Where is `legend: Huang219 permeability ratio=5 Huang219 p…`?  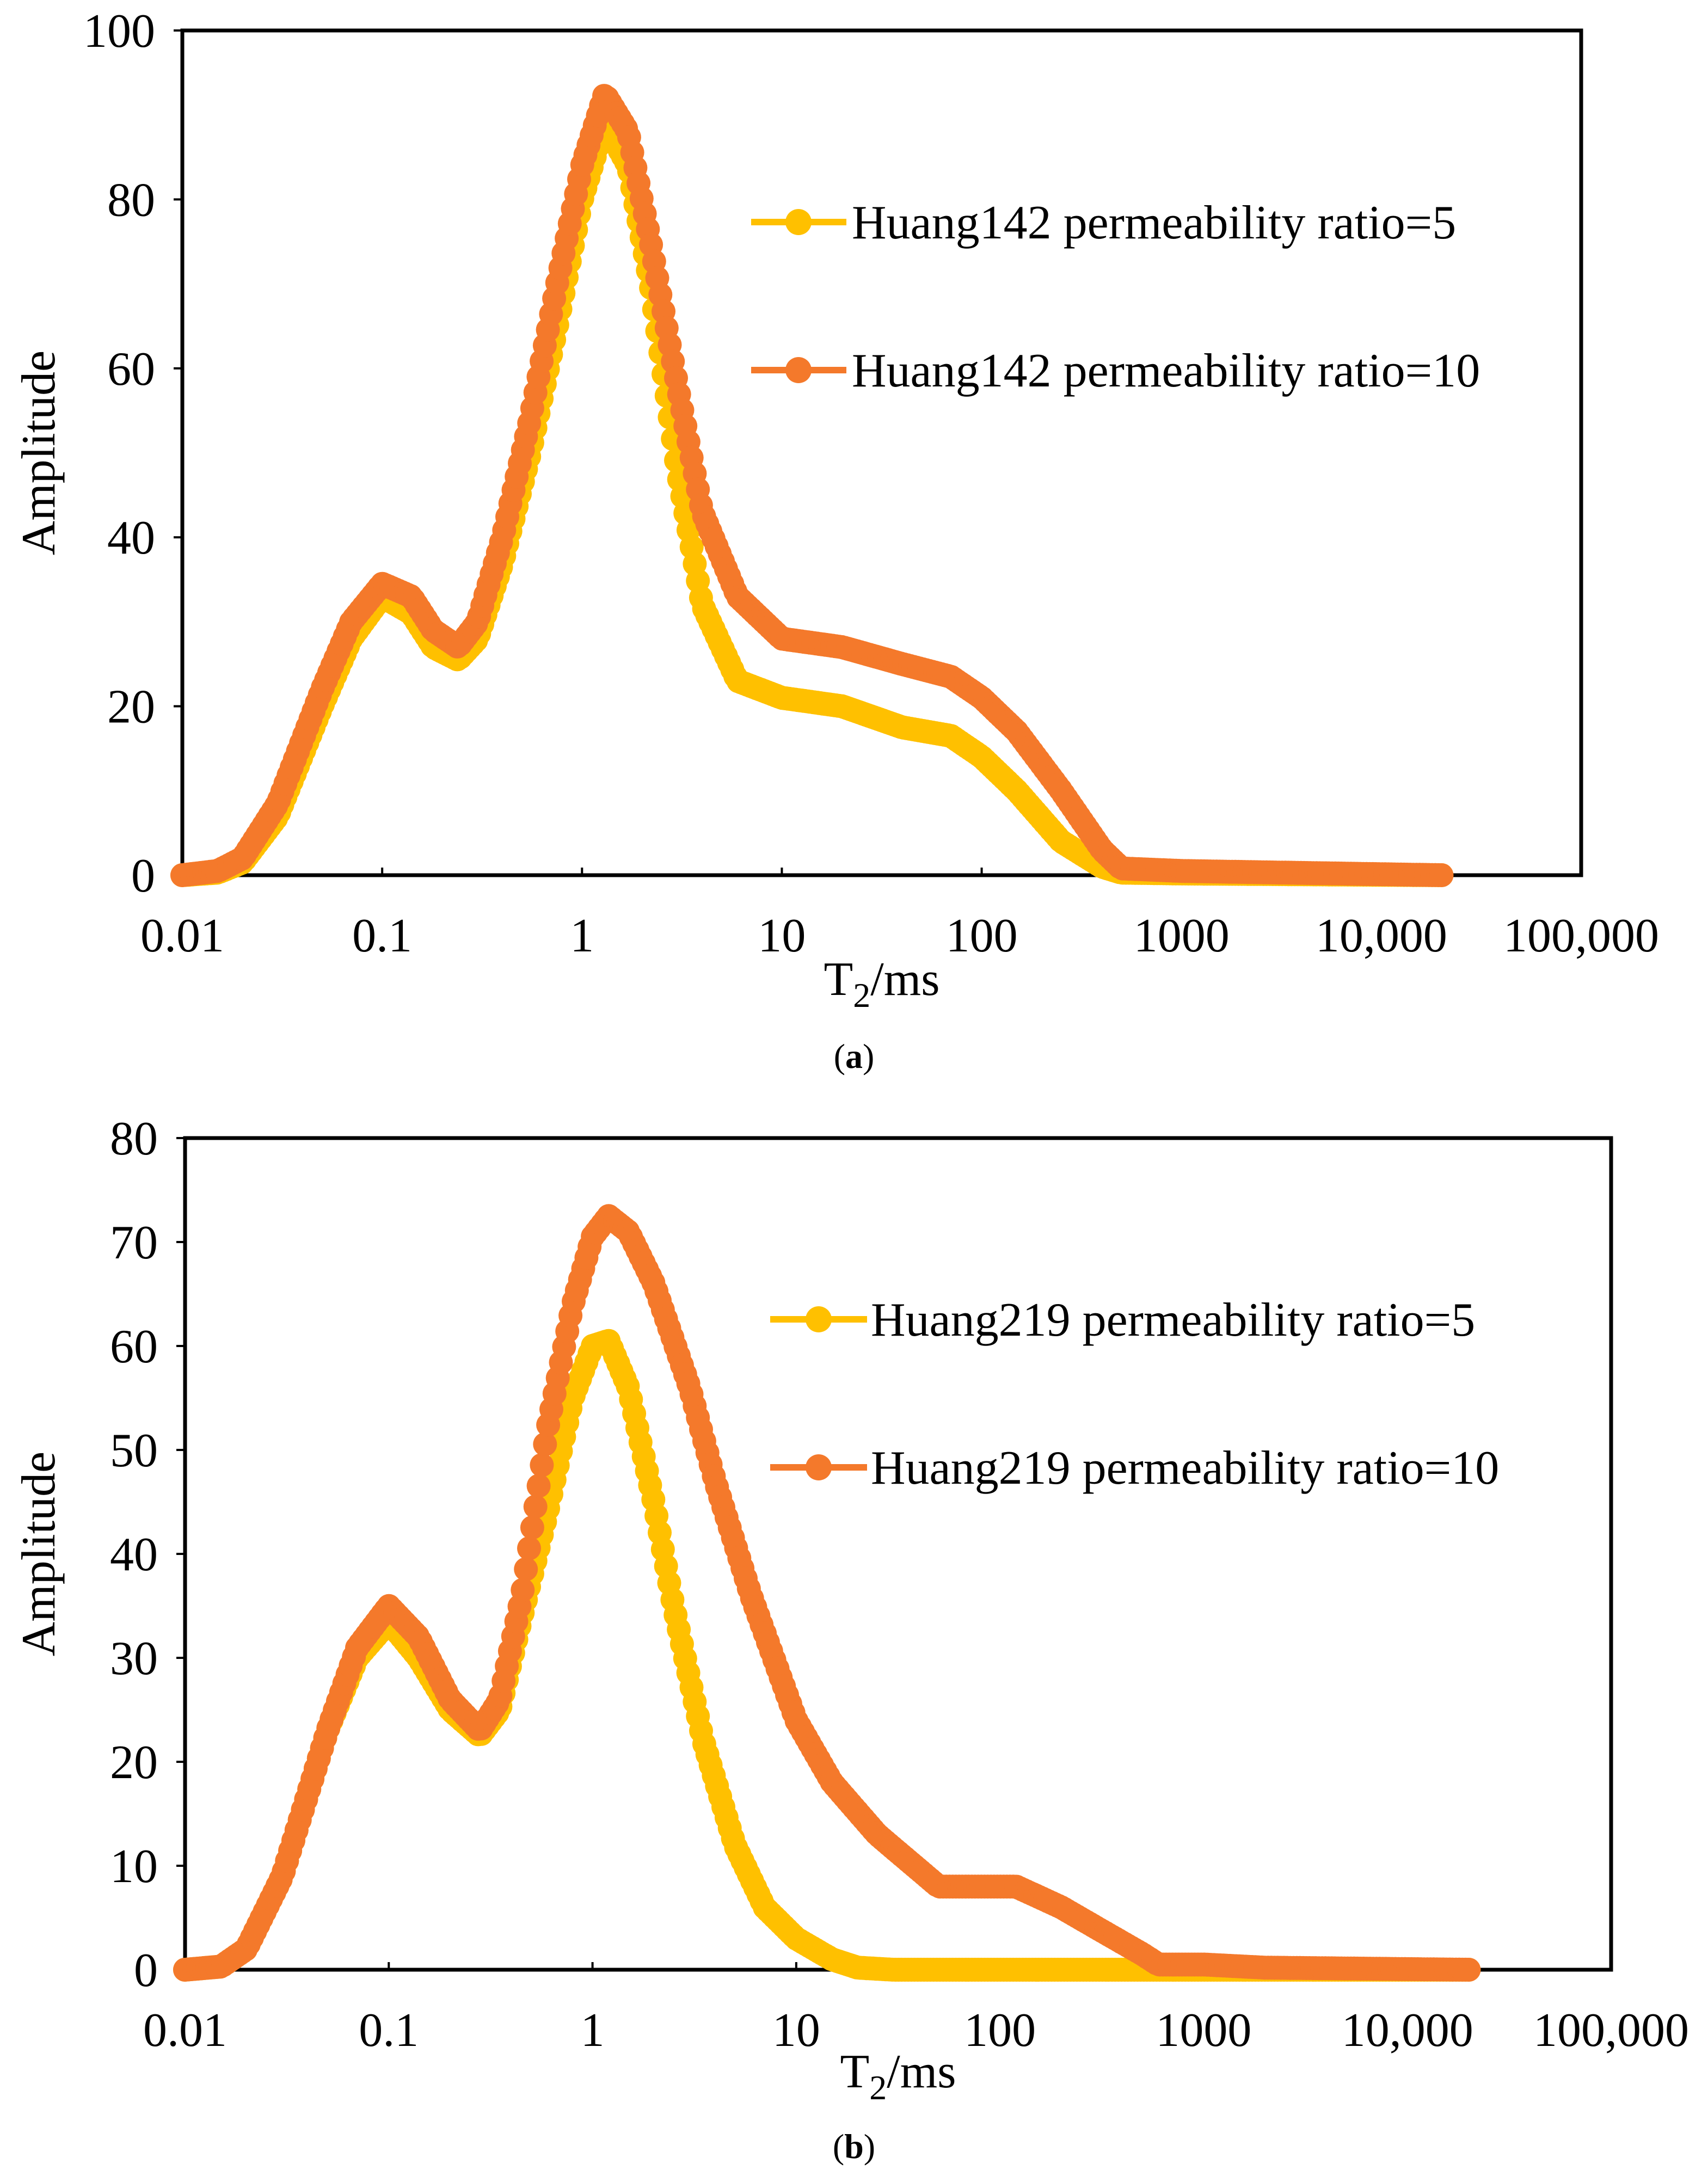
legend: Huang219 permeability ratio=5 Huang219 p… is located at coordinates (1134, 1395).